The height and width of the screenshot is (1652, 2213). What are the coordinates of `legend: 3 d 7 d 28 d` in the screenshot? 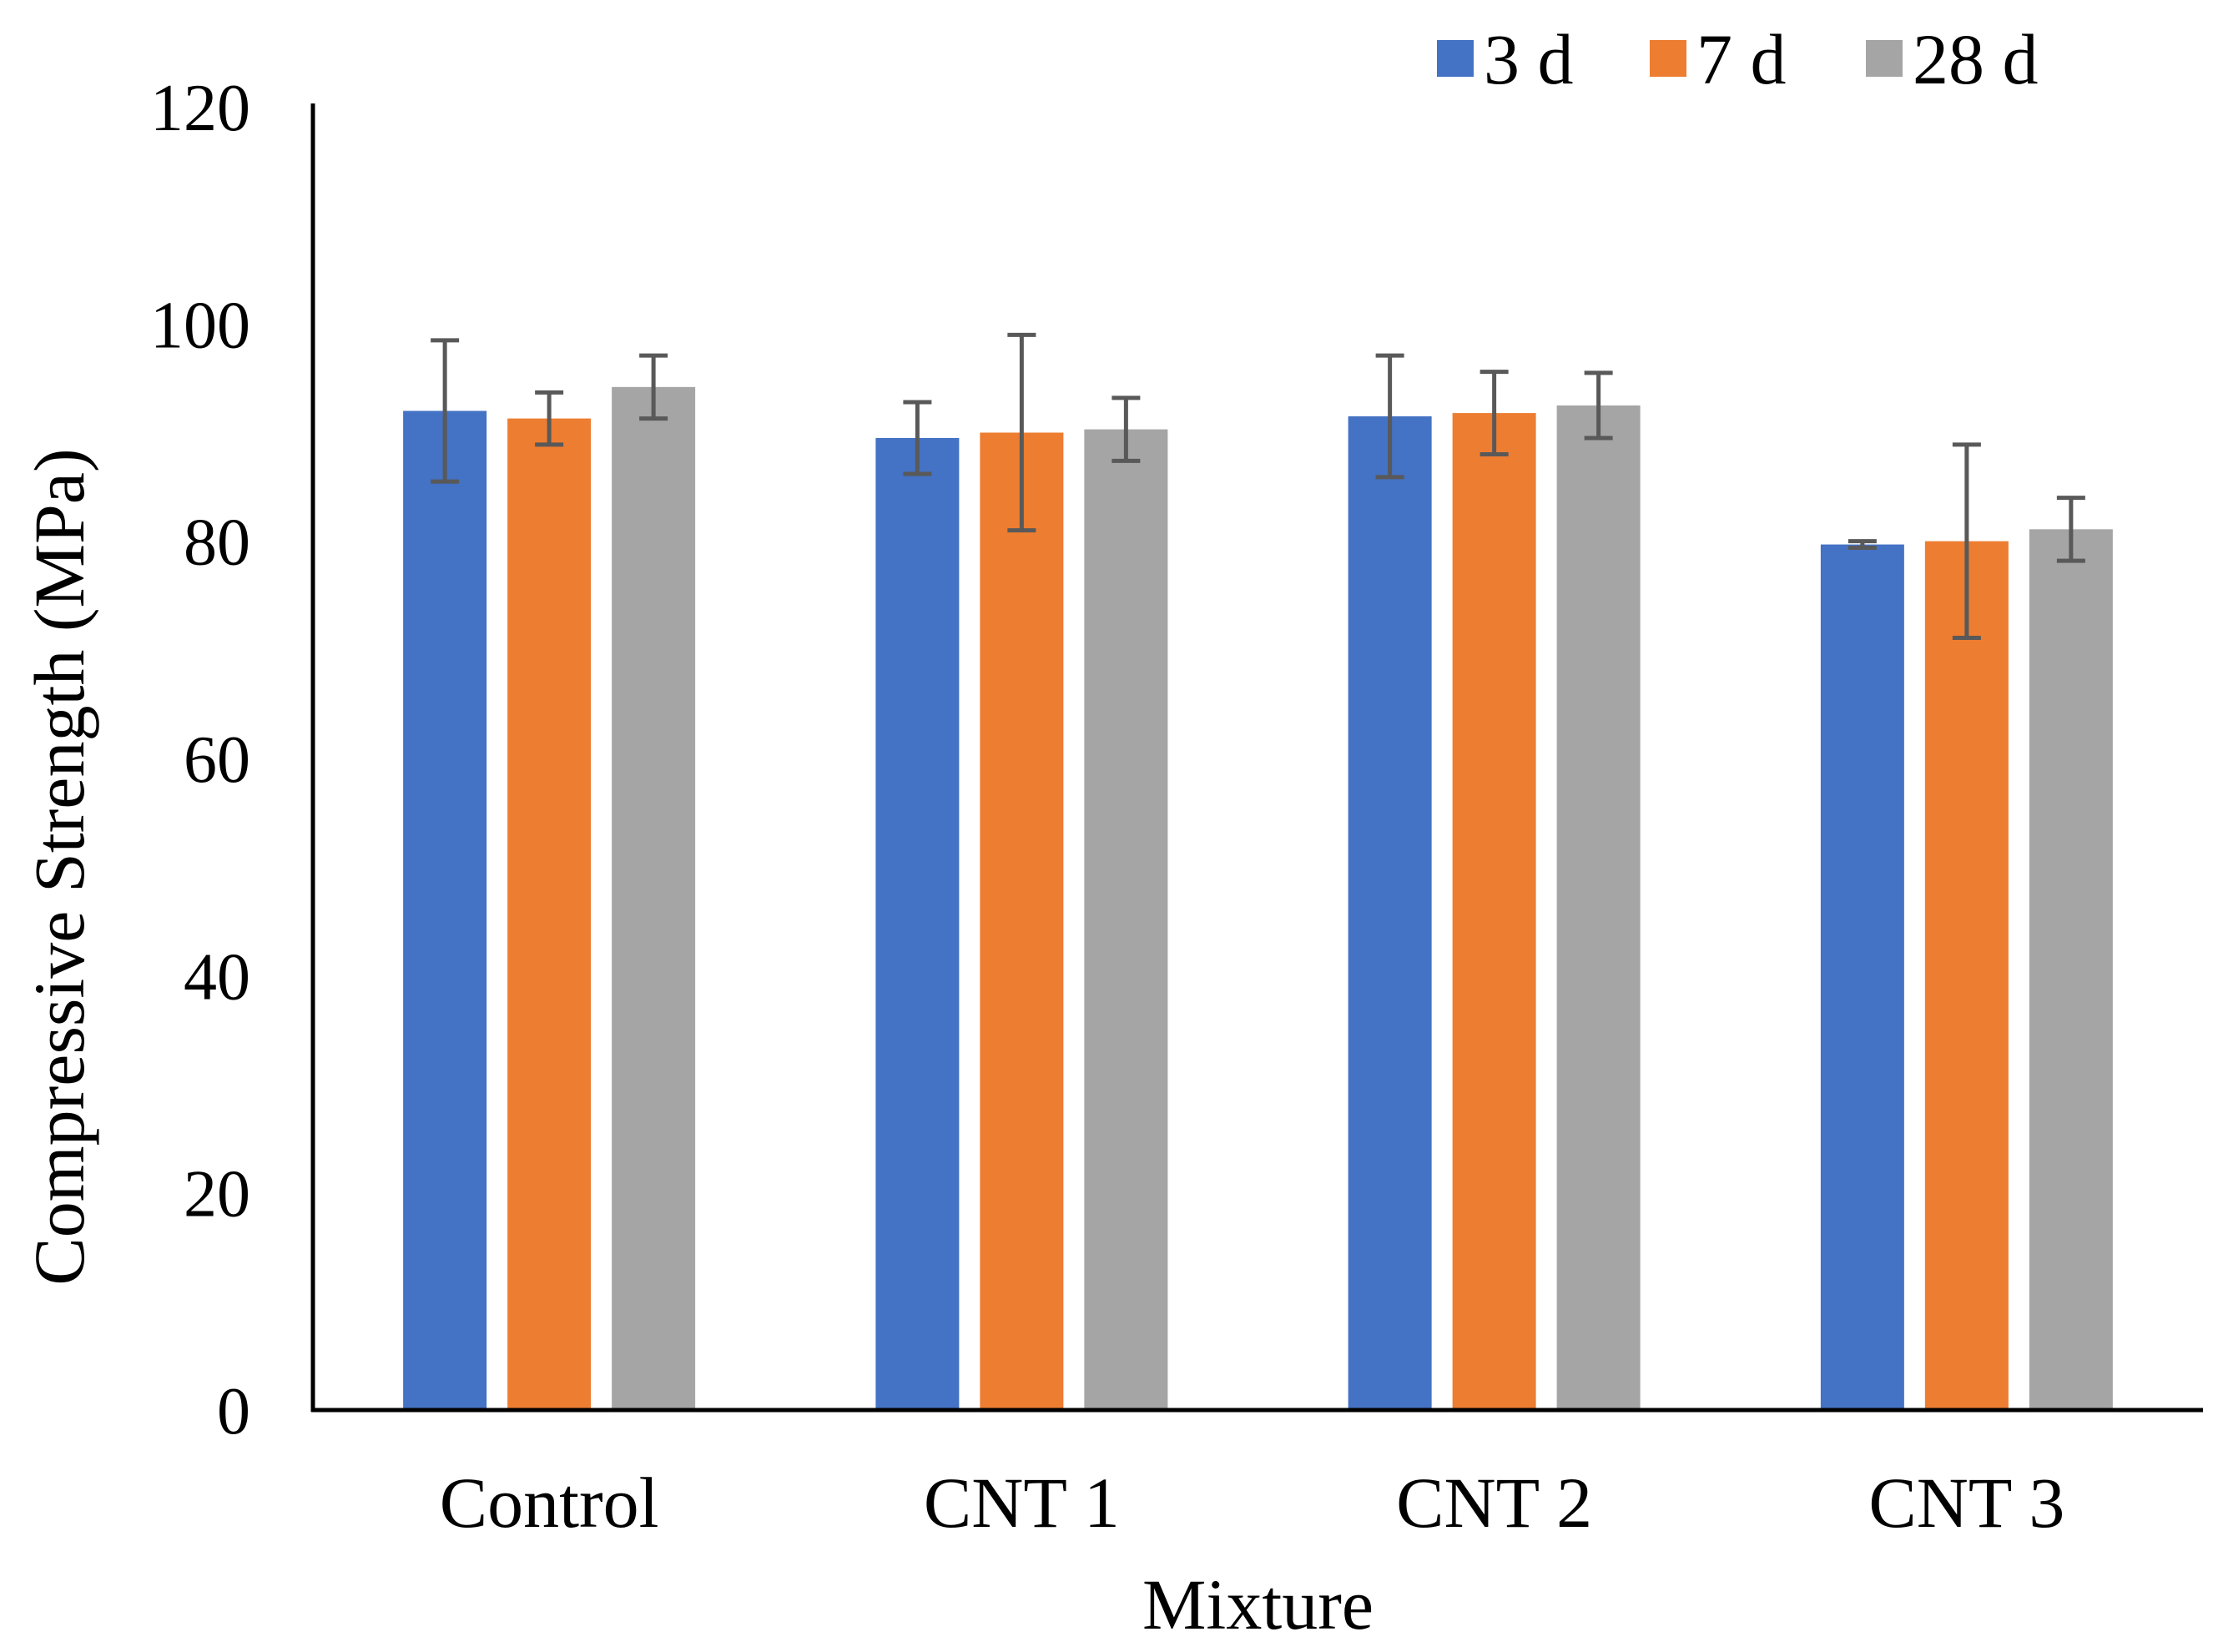 It's located at (1738, 59).